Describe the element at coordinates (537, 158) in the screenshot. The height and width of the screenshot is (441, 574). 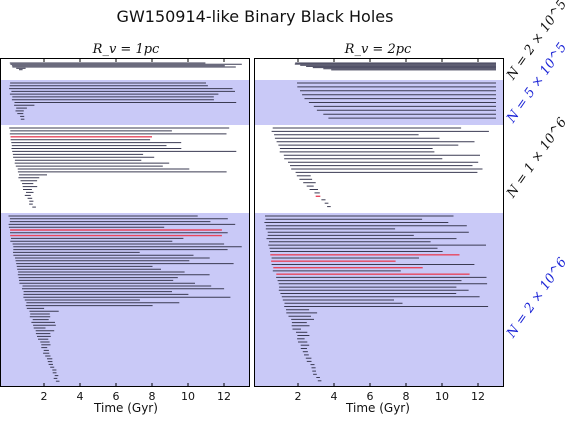
I see `group-label: N = 1 × 10^6` at that location.